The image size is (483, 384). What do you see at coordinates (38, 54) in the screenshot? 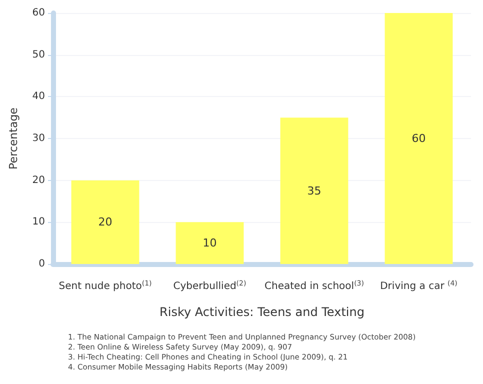
I see `y-tick-label: 50` at bounding box center [38, 54].